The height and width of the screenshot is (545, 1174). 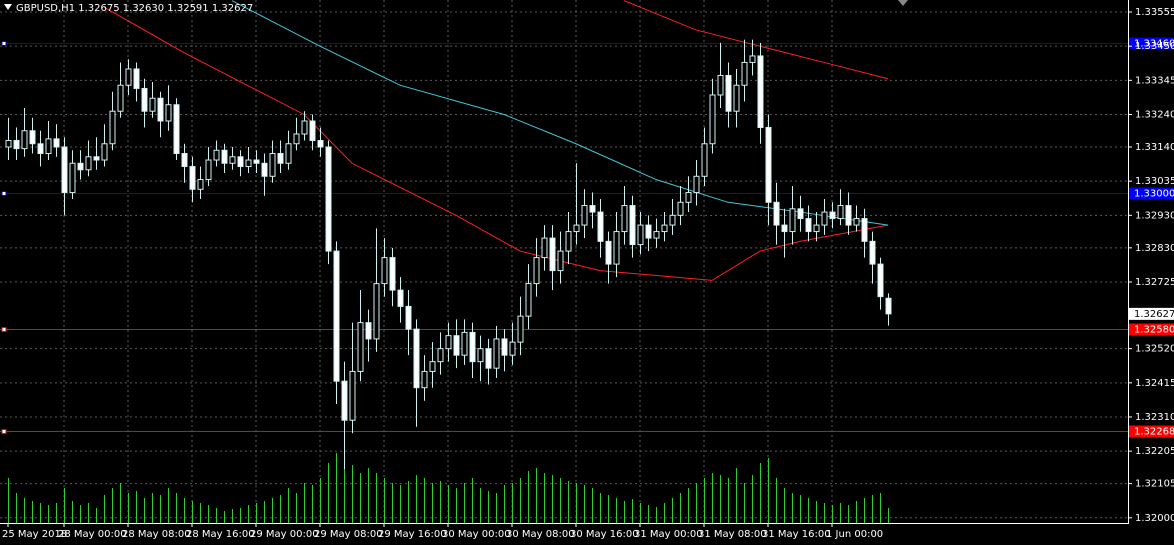 What do you see at coordinates (540, 534) in the screenshot?
I see `x-tick-label: 30 May 08:00` at bounding box center [540, 534].